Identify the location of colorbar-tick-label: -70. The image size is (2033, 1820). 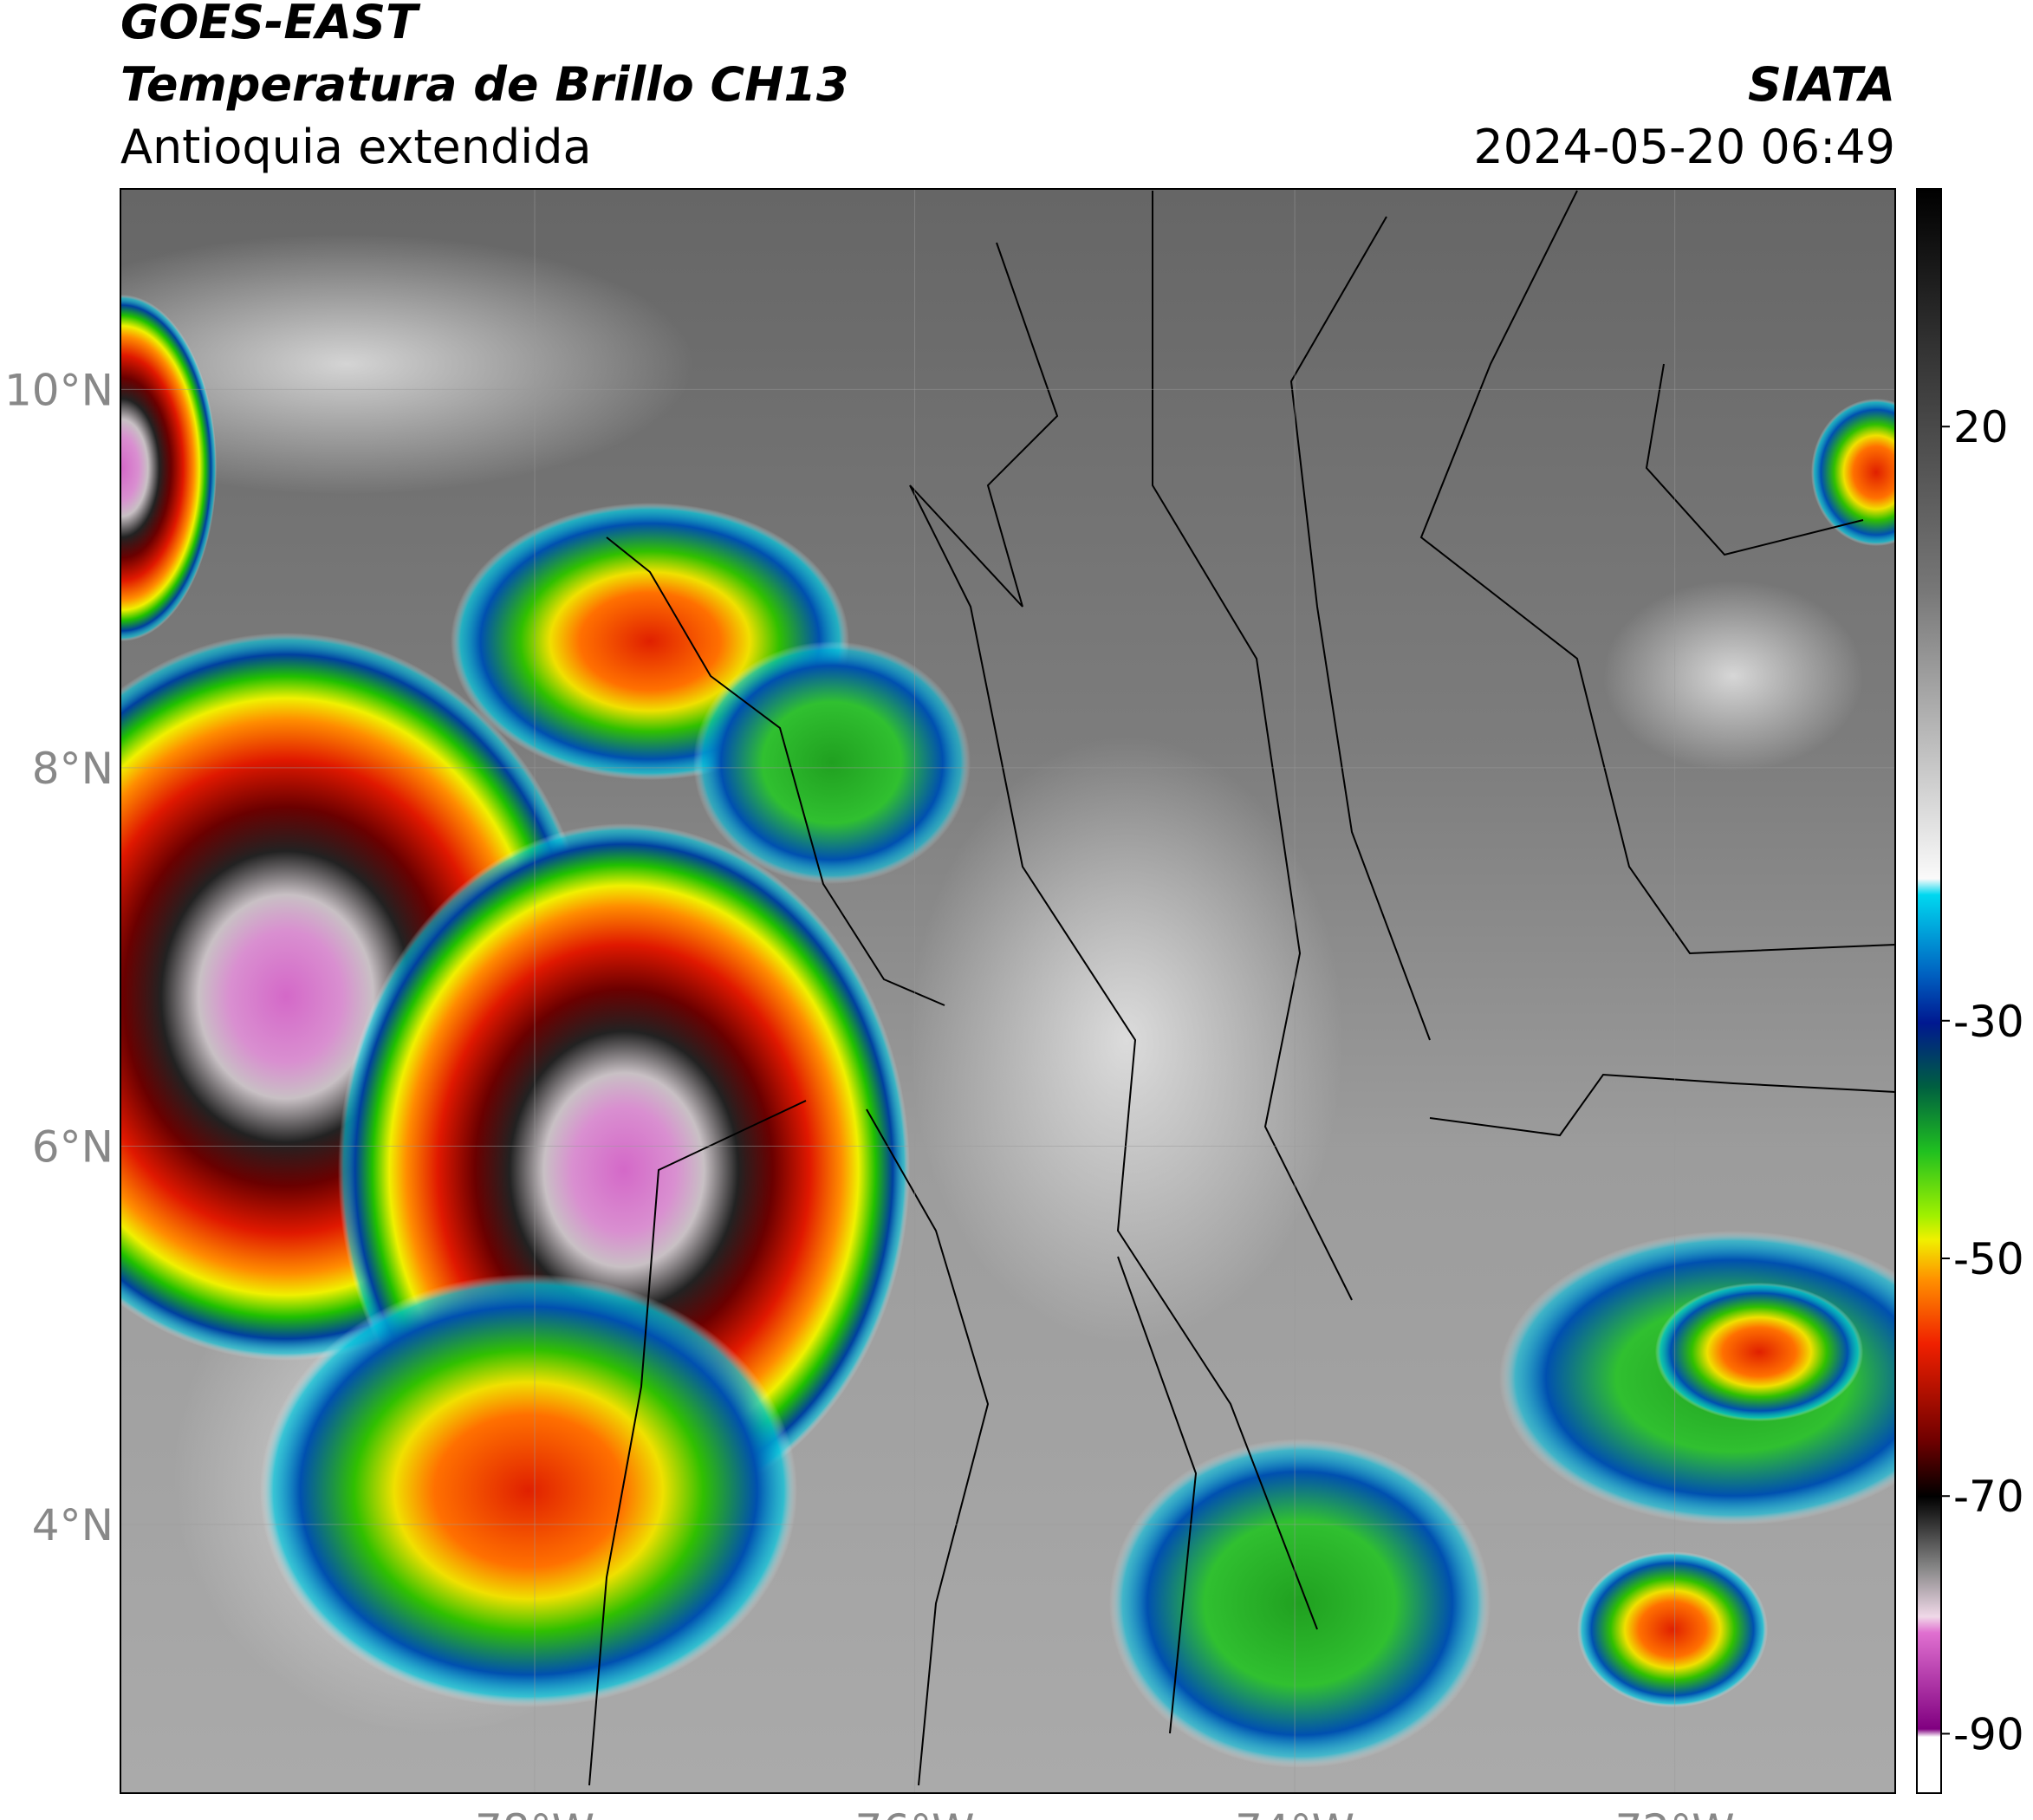
(1989, 1497).